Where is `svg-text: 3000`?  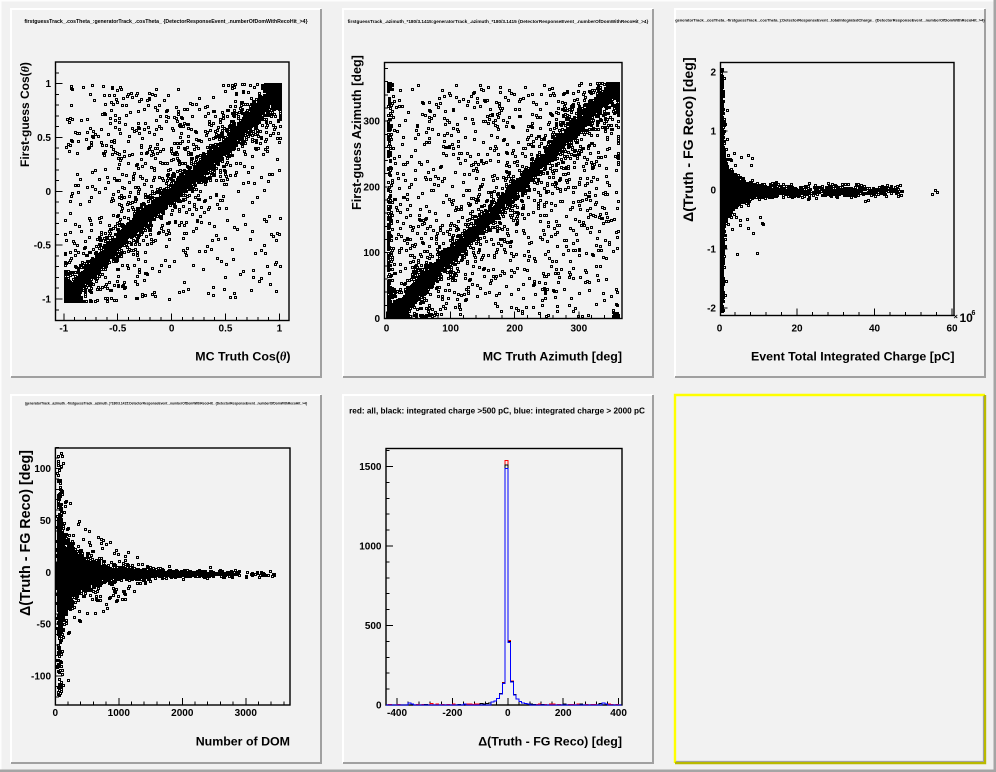 svg-text: 3000 is located at coordinates (246, 713).